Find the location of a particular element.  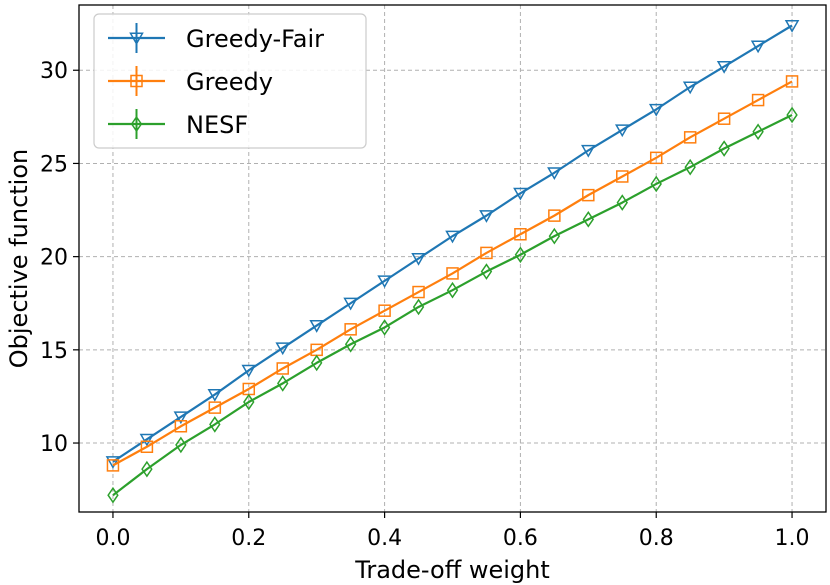

y-tick-label: 15 is located at coordinates (54, 351).